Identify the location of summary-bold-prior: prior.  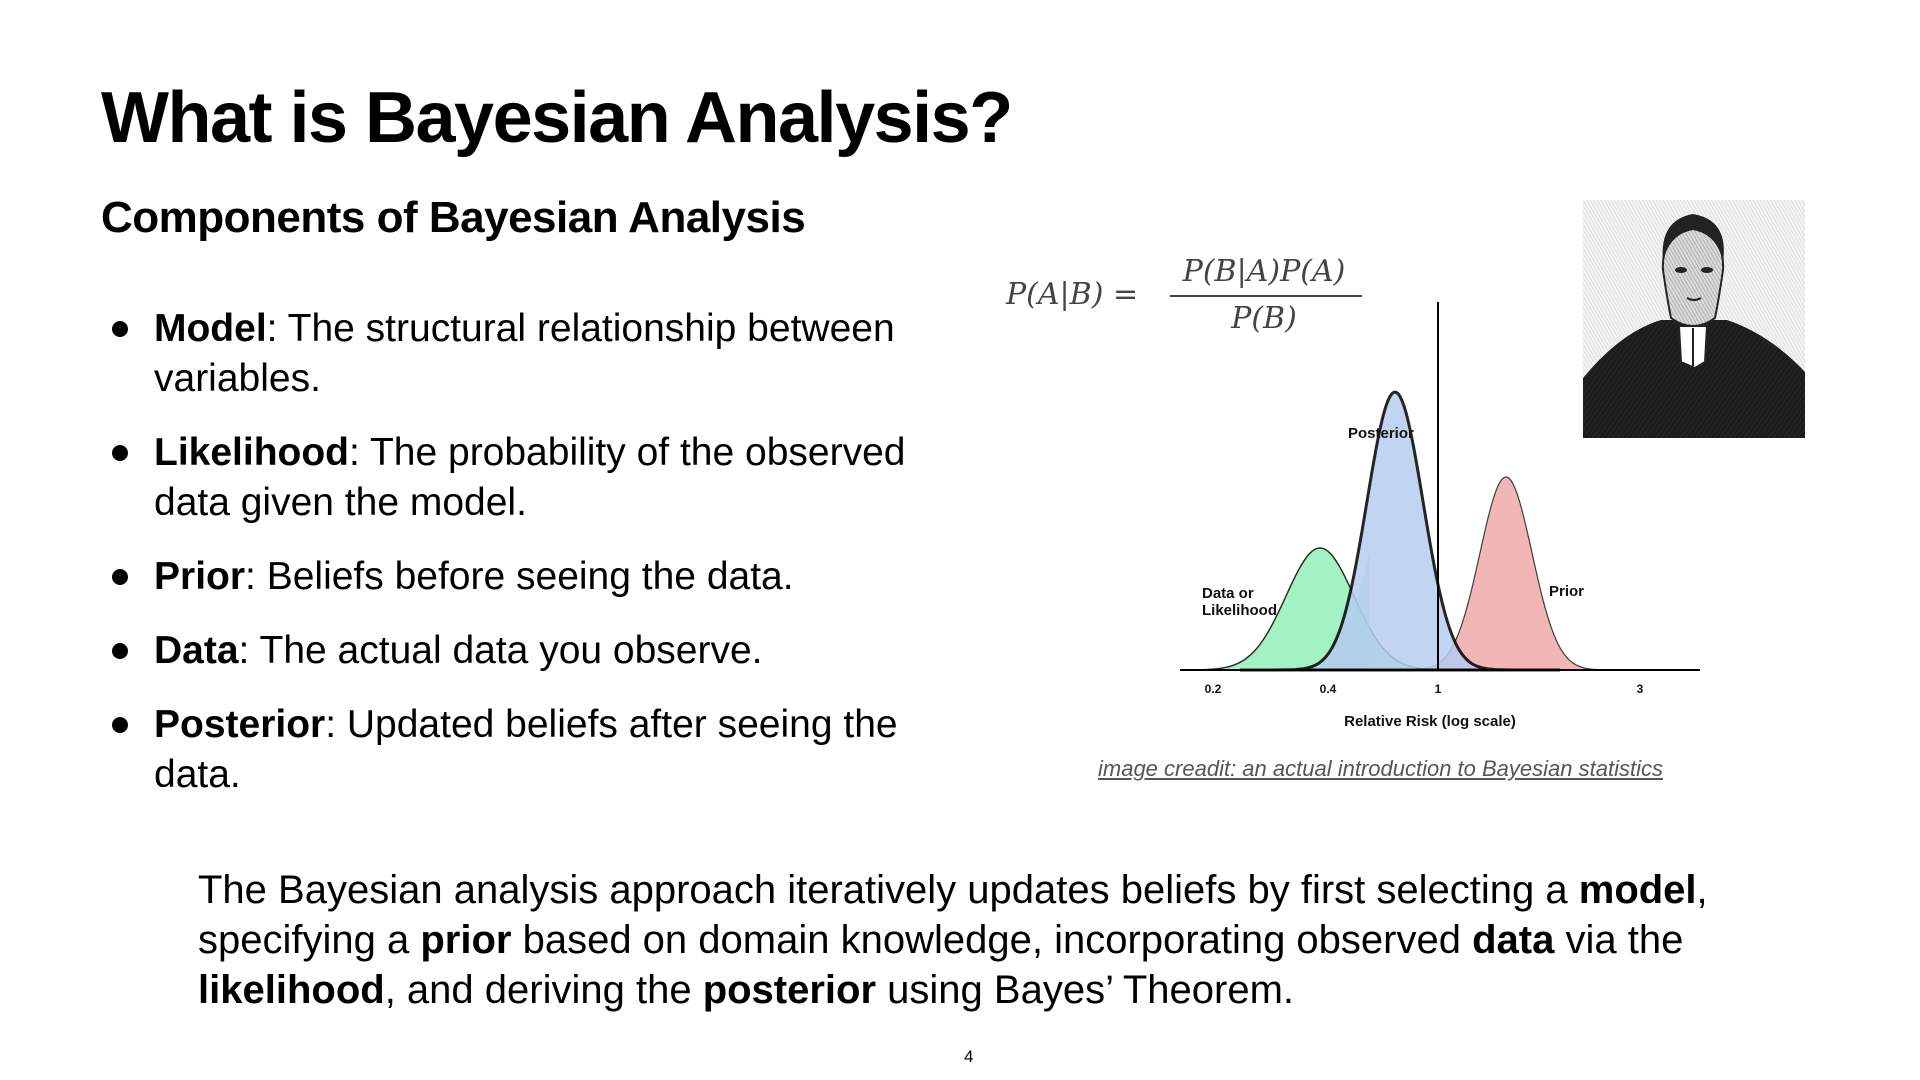
(466, 940).